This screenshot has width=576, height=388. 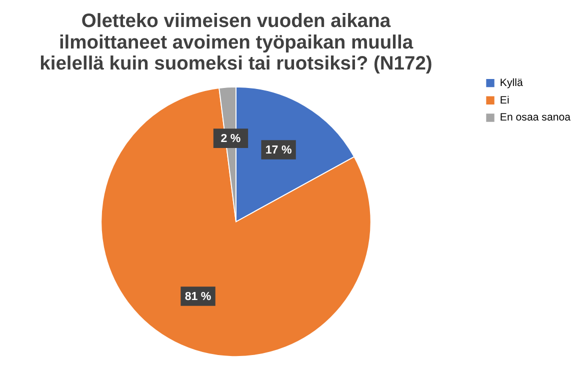 What do you see at coordinates (198, 297) in the screenshot?
I see `data-label: 81 %` at bounding box center [198, 297].